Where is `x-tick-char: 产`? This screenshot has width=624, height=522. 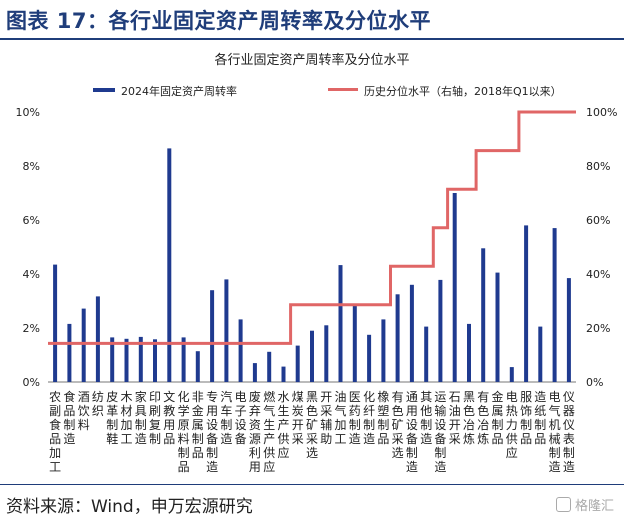
x-tick-char: 产 is located at coordinates (283, 425).